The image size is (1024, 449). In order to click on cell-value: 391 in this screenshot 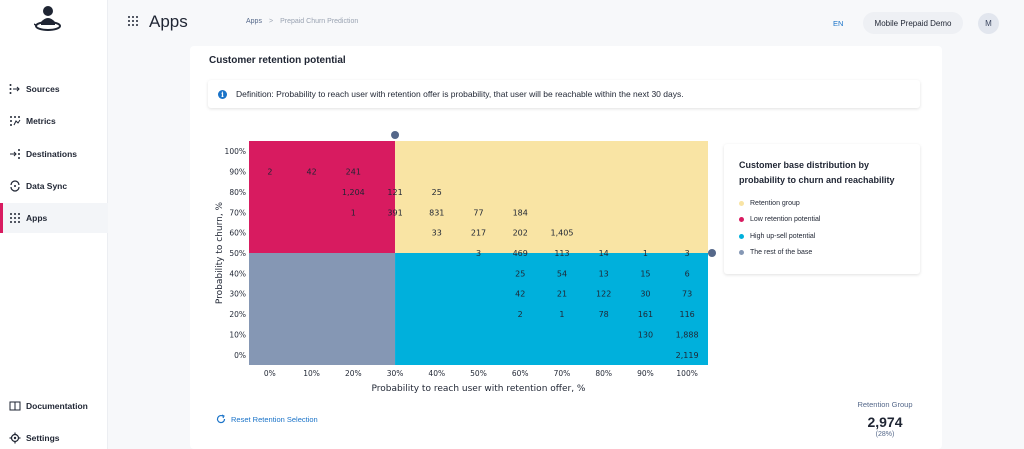, I will do `click(394, 212)`.